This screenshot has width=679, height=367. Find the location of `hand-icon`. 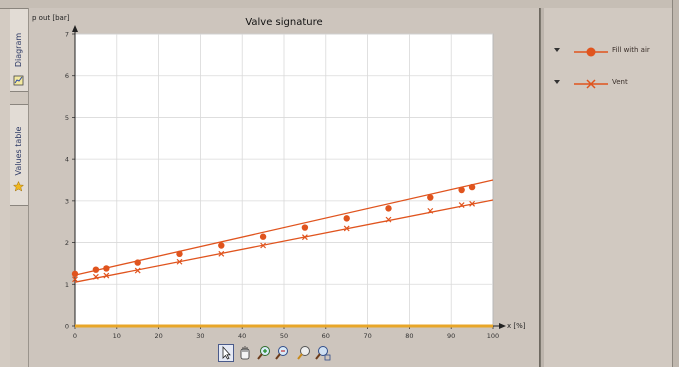

hand-icon is located at coordinates (245, 353).